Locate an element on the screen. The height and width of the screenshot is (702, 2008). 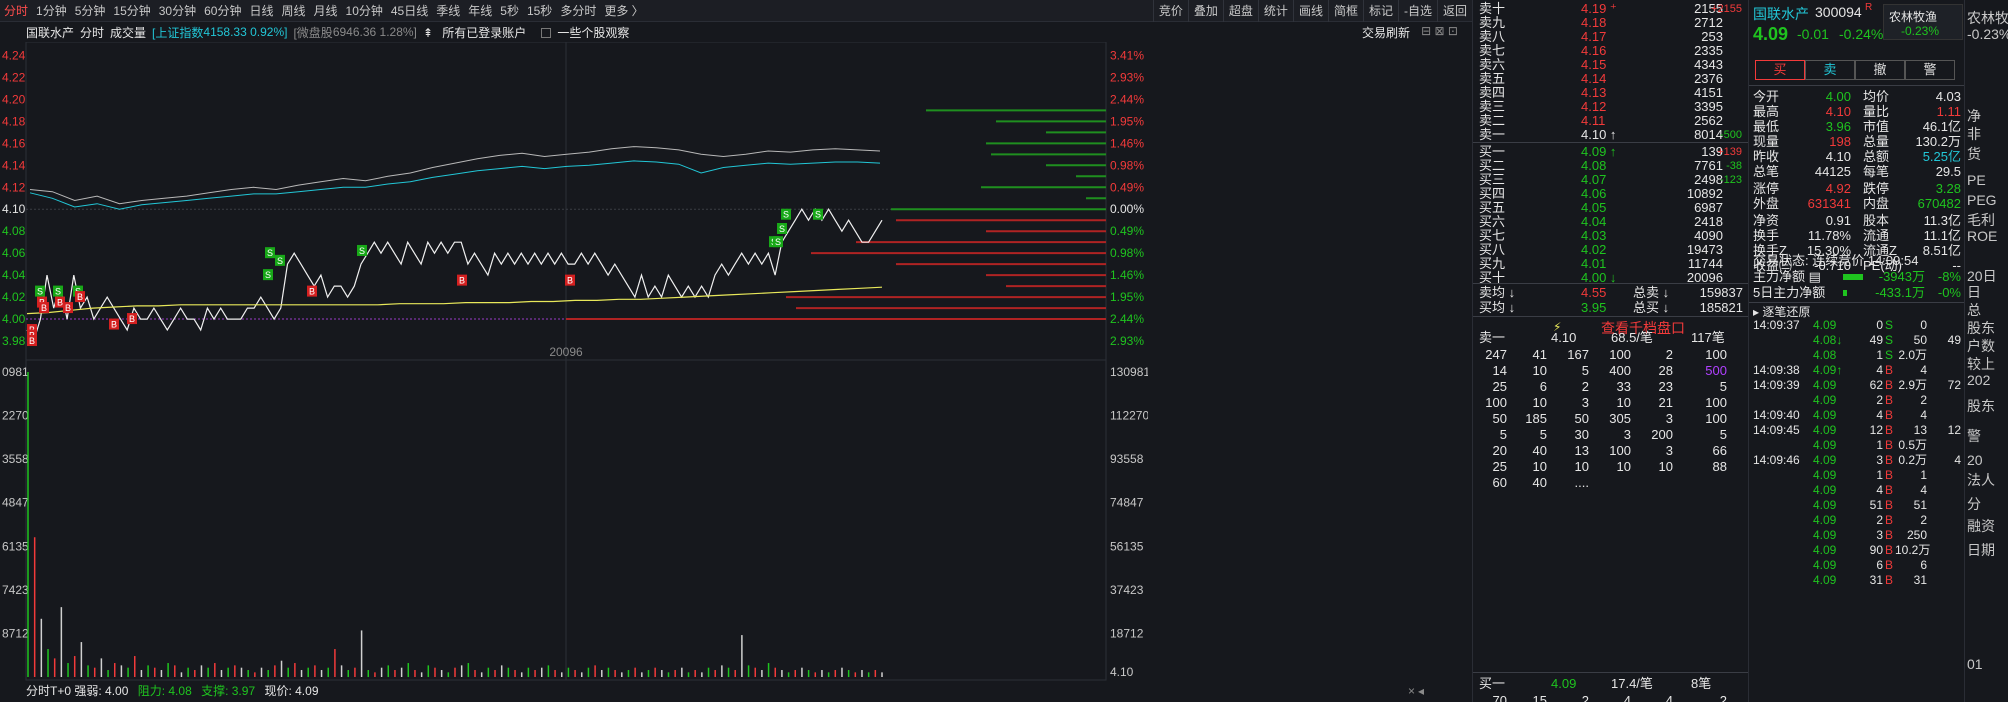
buy-level-row: 买八 4.02 19473 is located at coordinates (1611, 250).